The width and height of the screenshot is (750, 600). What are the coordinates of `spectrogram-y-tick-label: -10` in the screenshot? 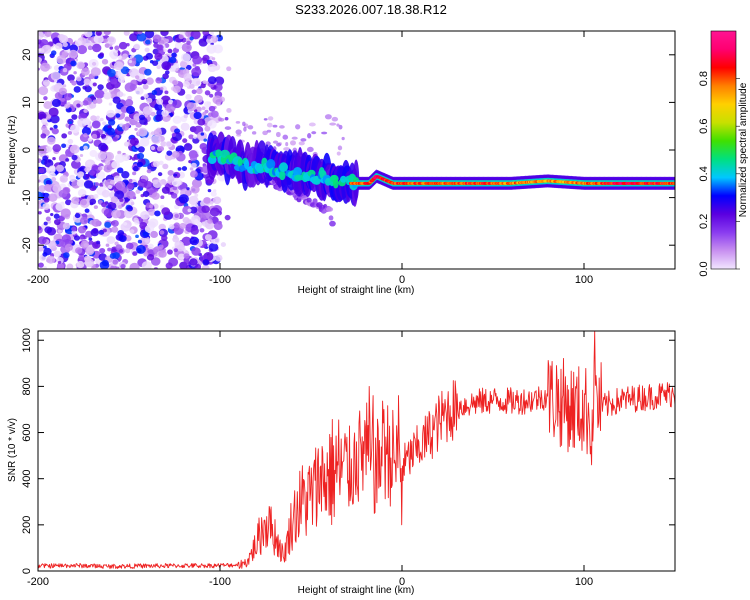 It's located at (27, 198).